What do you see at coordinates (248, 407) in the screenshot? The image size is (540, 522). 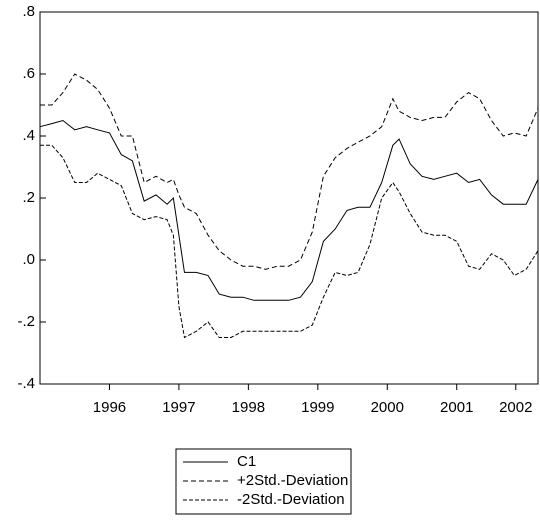 I see `x-tick-label: 1998` at bounding box center [248, 407].